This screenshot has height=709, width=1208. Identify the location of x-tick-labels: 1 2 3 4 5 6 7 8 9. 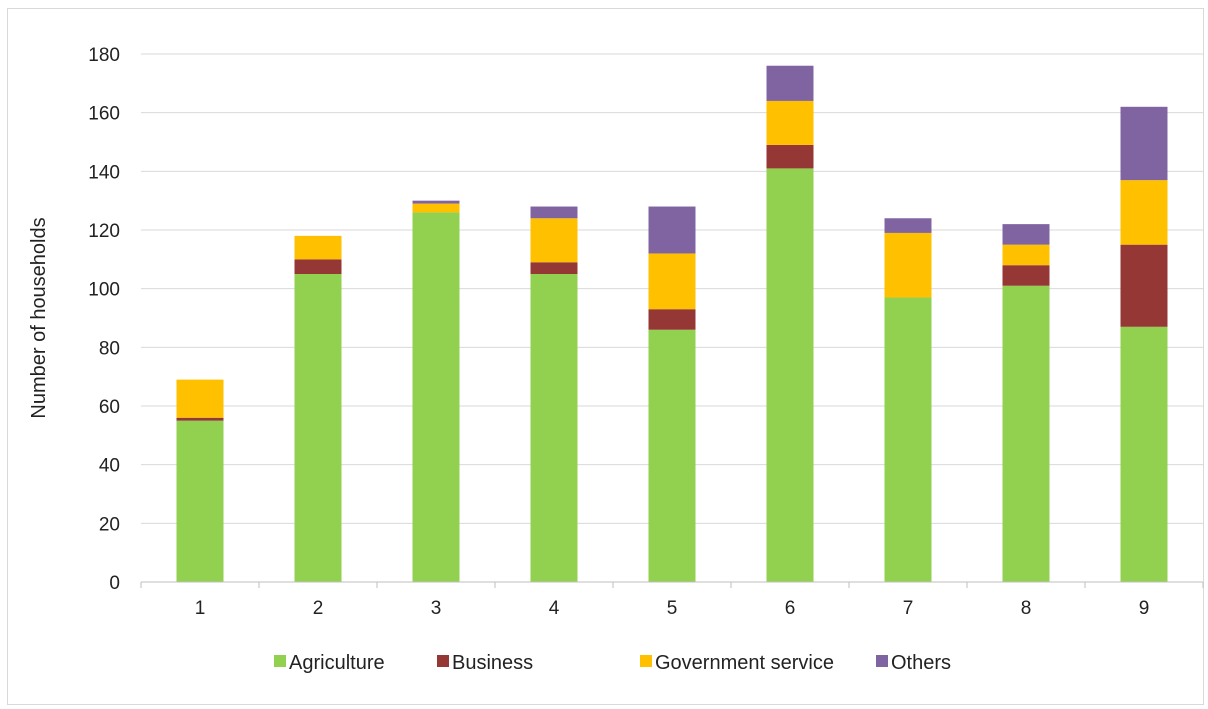
(672, 608).